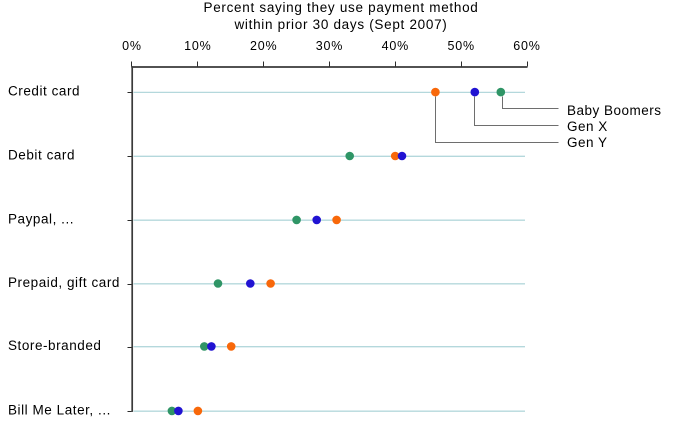 This screenshot has height=440, width=676. What do you see at coordinates (54, 345) in the screenshot?
I see `svg-text: Store-branded` at bounding box center [54, 345].